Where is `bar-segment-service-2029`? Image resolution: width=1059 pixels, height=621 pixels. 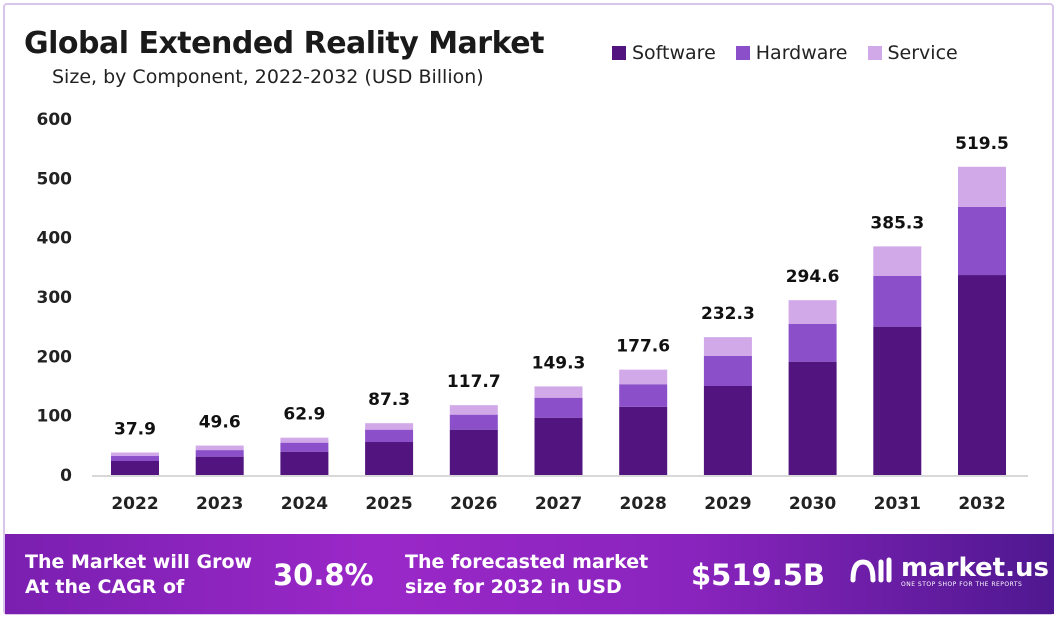 bar-segment-service-2029 is located at coordinates (727, 346).